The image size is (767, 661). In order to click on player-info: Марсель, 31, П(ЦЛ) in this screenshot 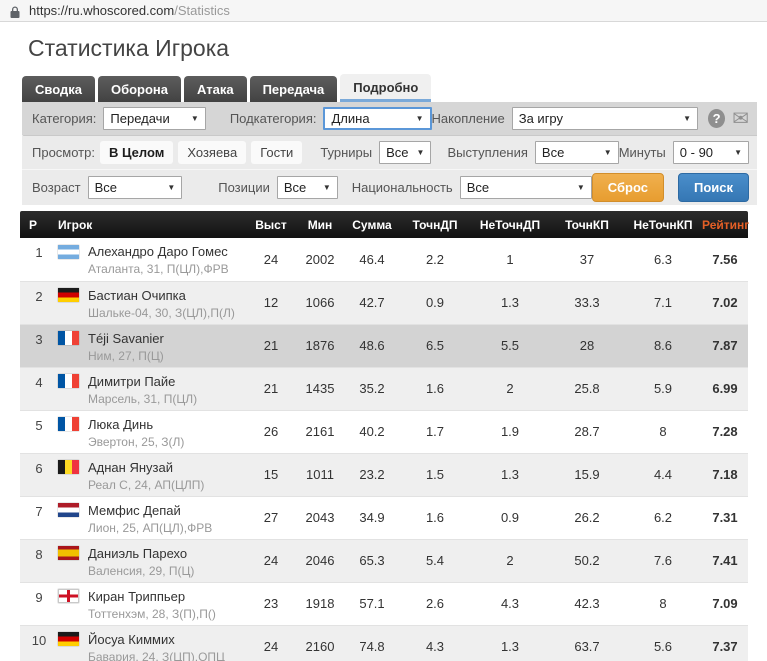, I will do `click(143, 398)`.